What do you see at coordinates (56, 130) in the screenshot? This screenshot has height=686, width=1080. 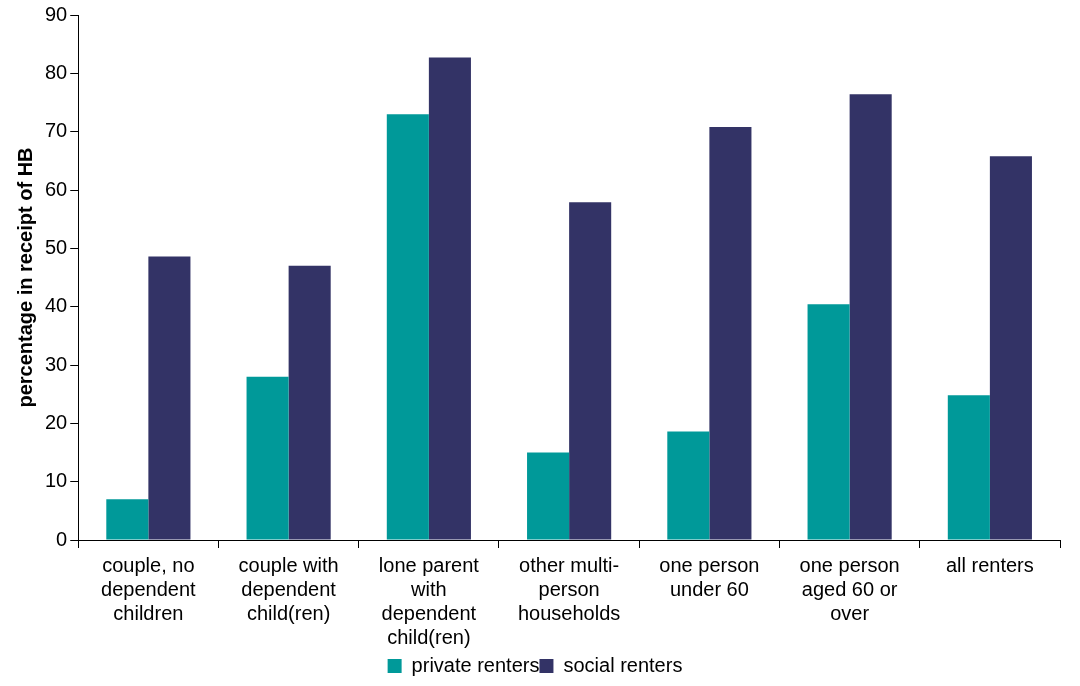 I see `y-tick-label: 70` at bounding box center [56, 130].